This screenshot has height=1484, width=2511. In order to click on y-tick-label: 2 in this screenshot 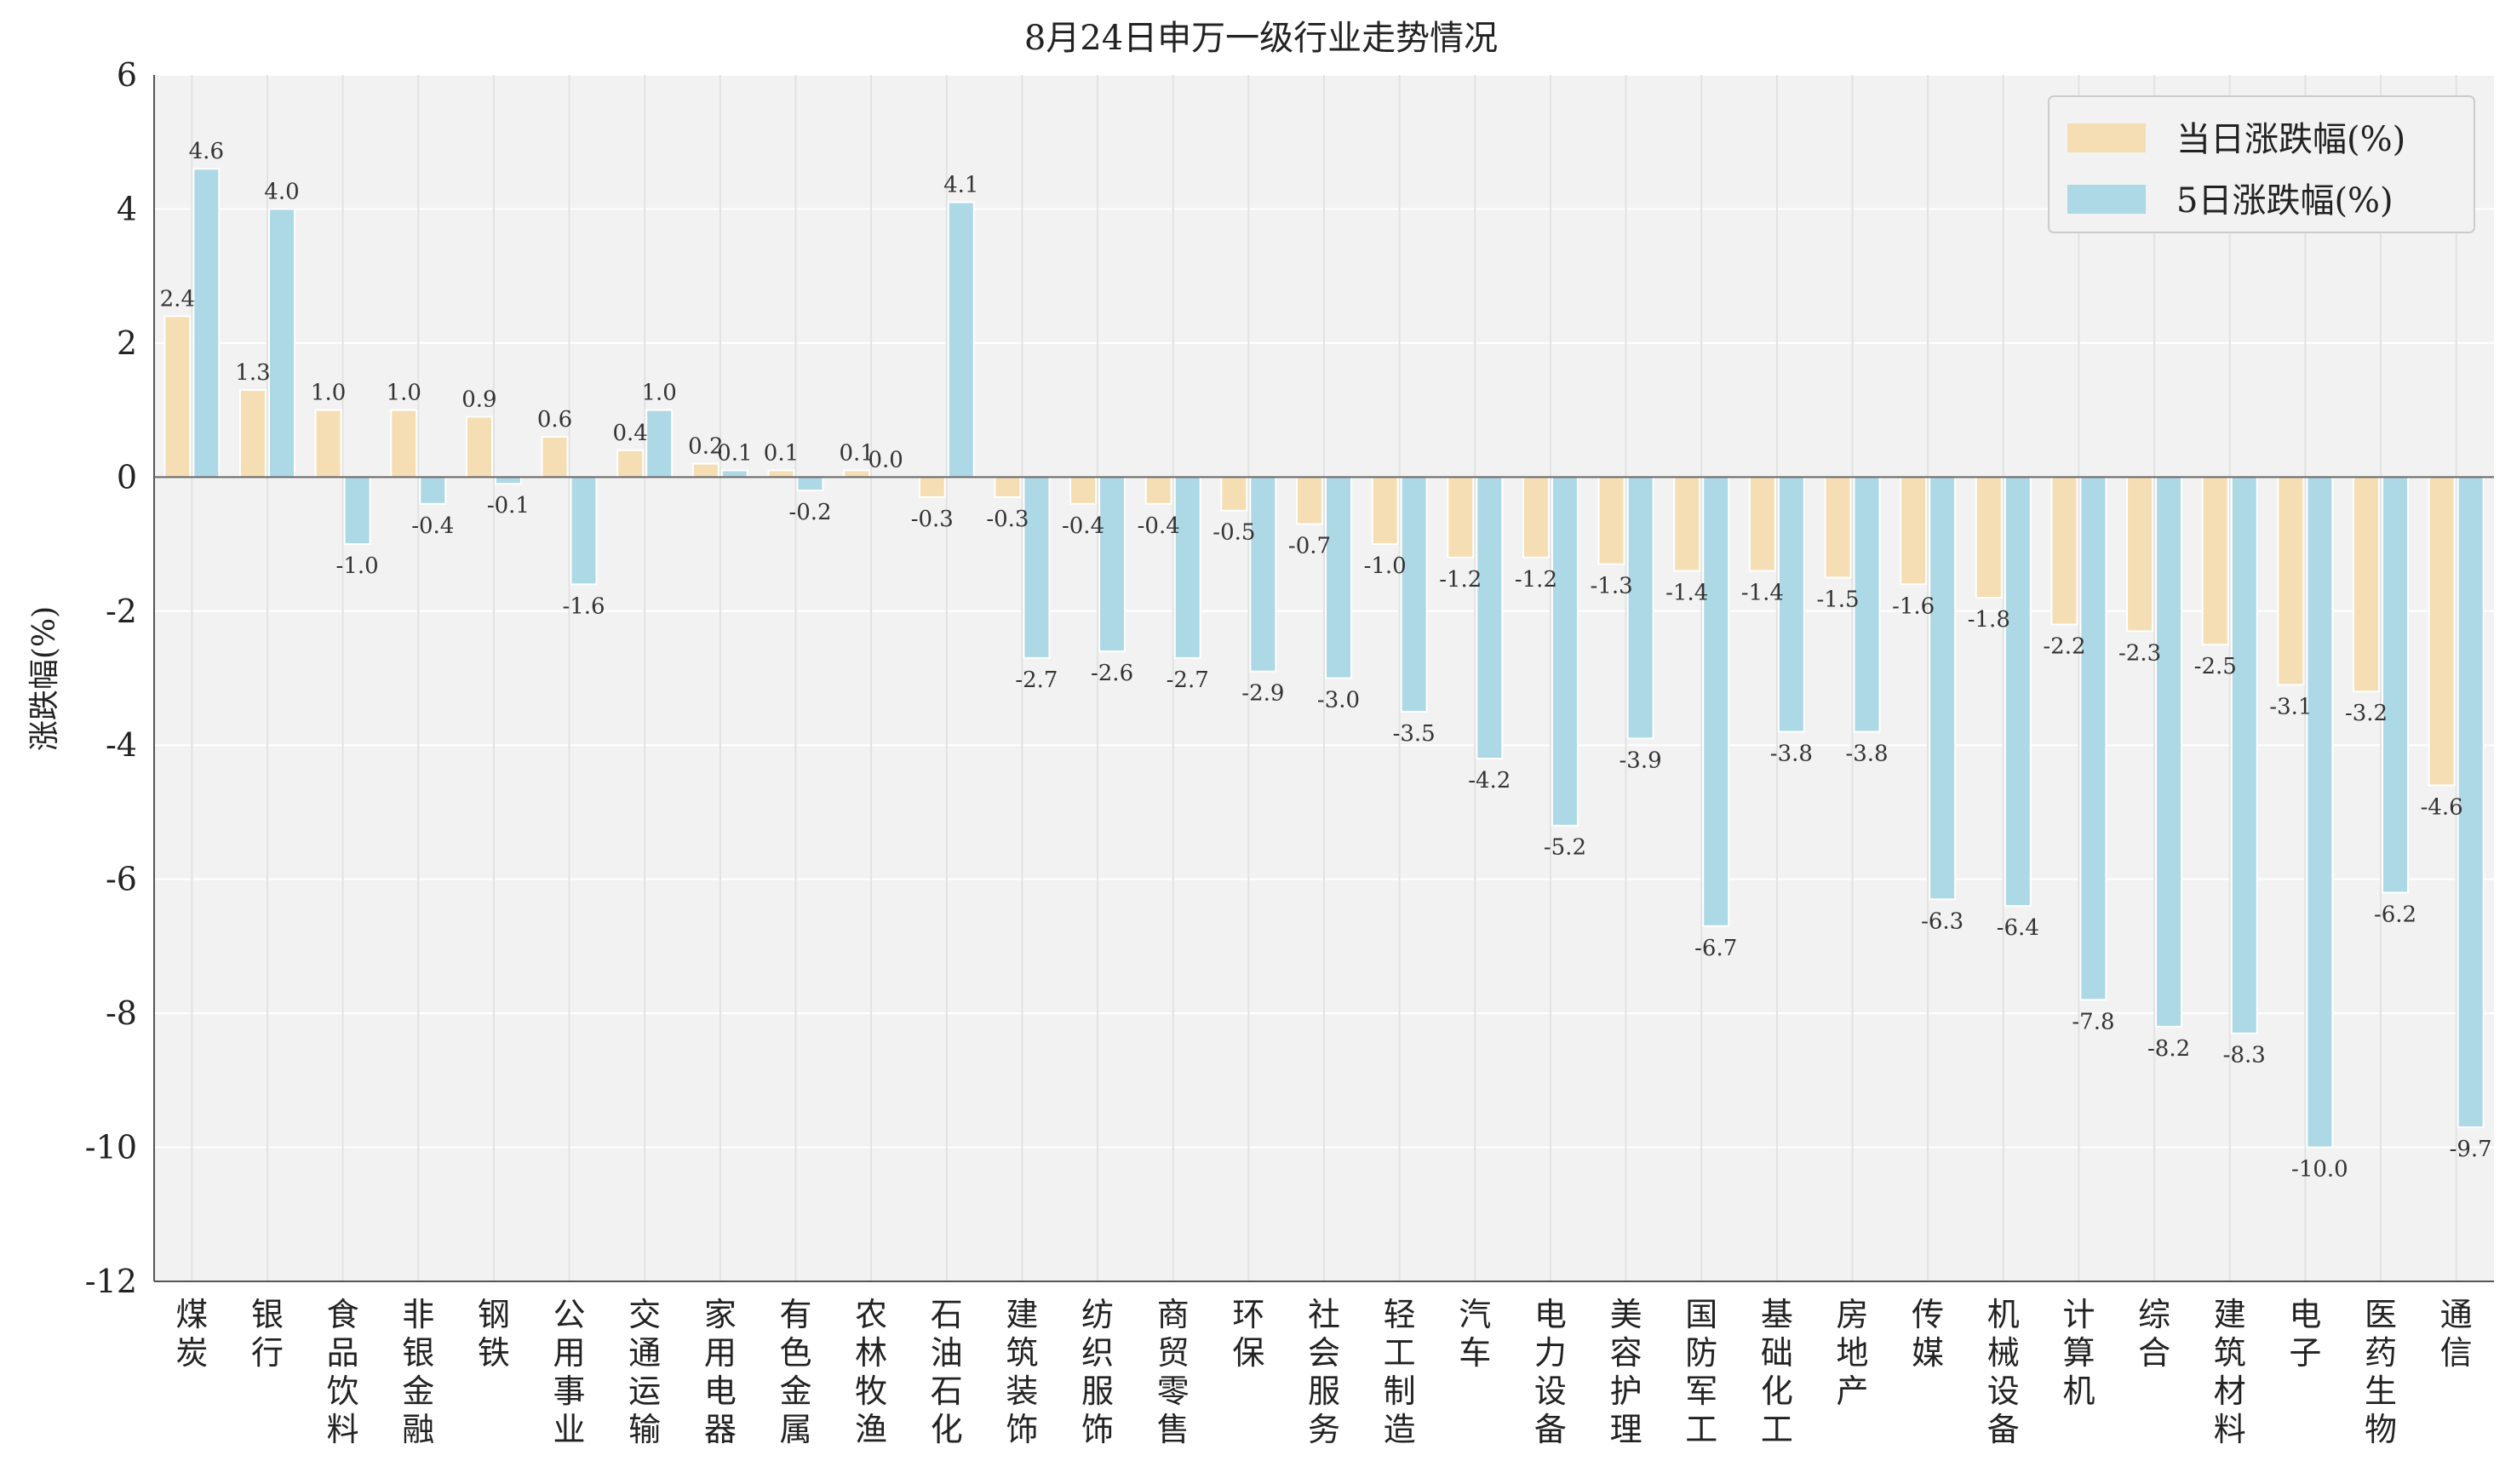, I will do `click(127, 343)`.